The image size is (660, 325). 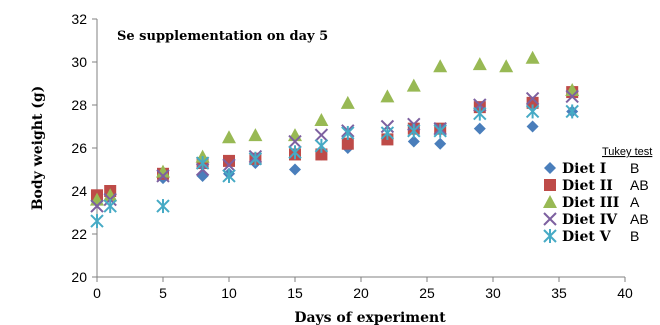 What do you see at coordinates (79, 105) in the screenshot?
I see `y-tick-label: 28` at bounding box center [79, 105].